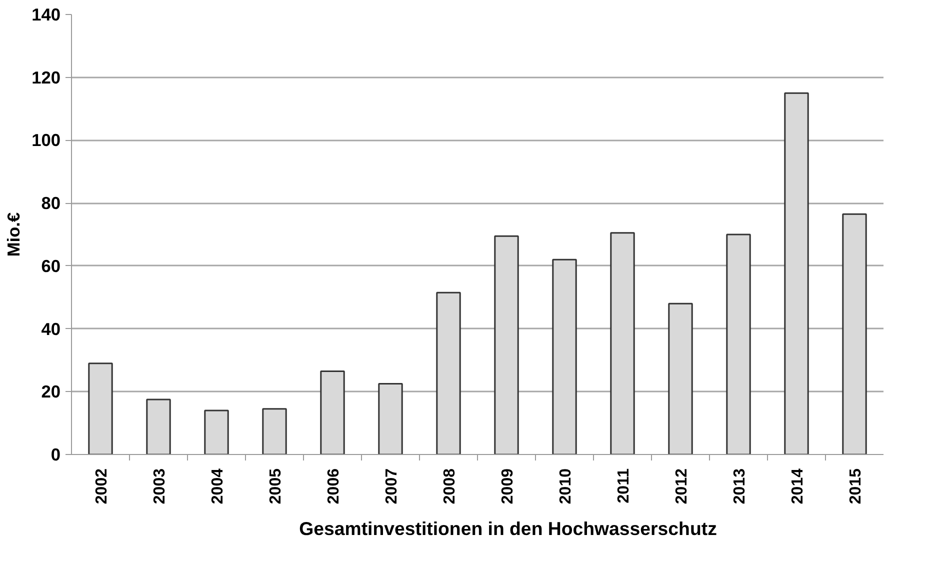 This screenshot has height=587, width=928. Describe the element at coordinates (450, 486) in the screenshot. I see `x-tick-label: 2008` at that location.